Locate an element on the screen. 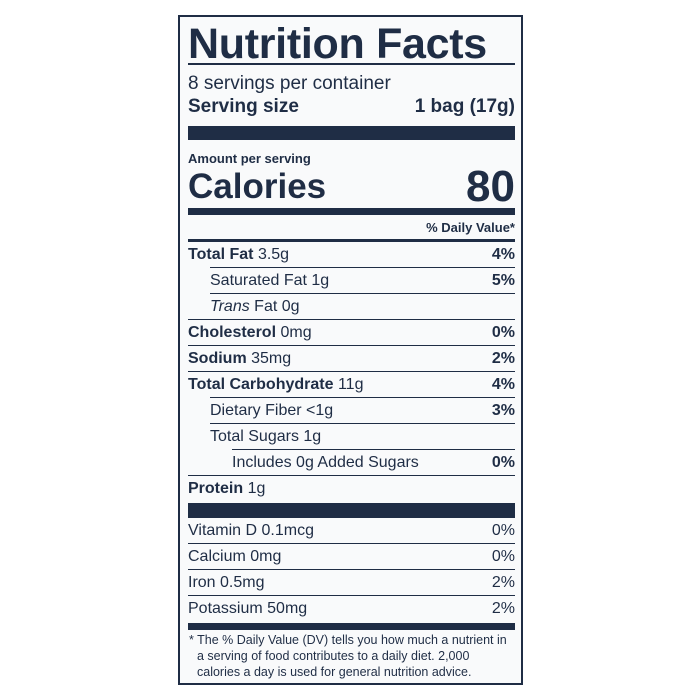  nutrient-name: Trans is located at coordinates (230, 306).